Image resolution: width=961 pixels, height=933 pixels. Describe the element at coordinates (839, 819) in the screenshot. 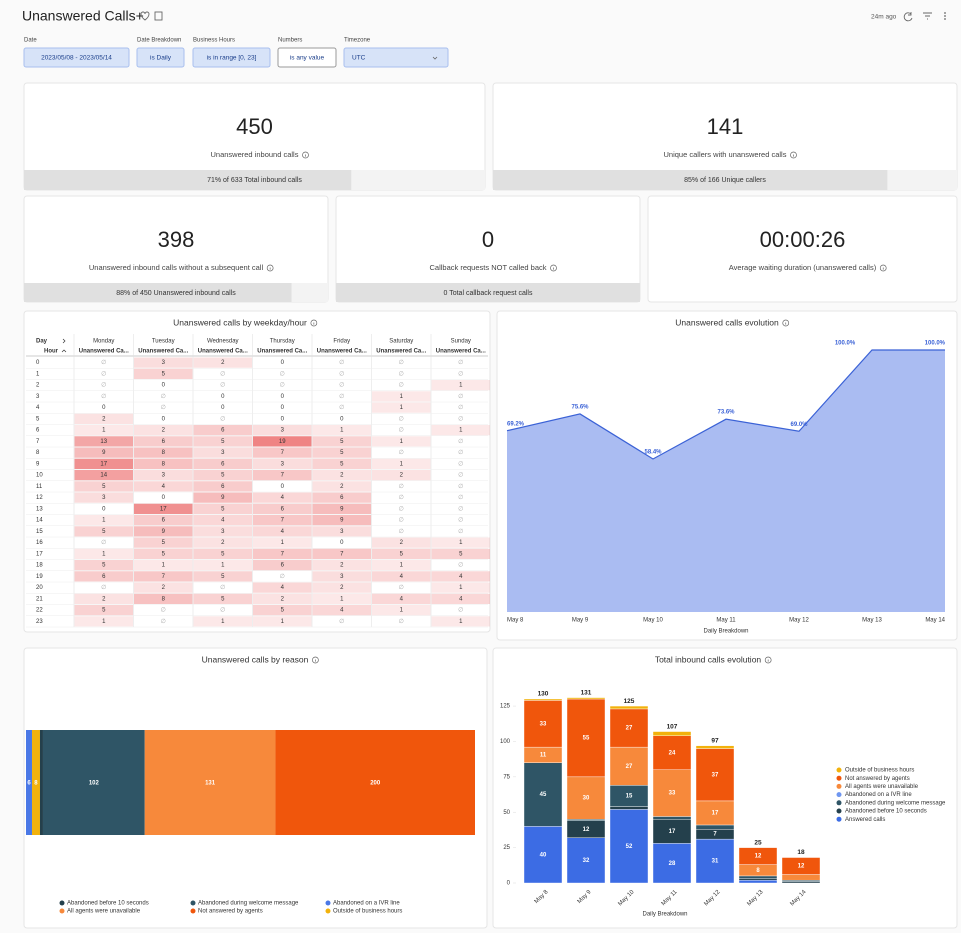

I see `legend-swatch` at that location.